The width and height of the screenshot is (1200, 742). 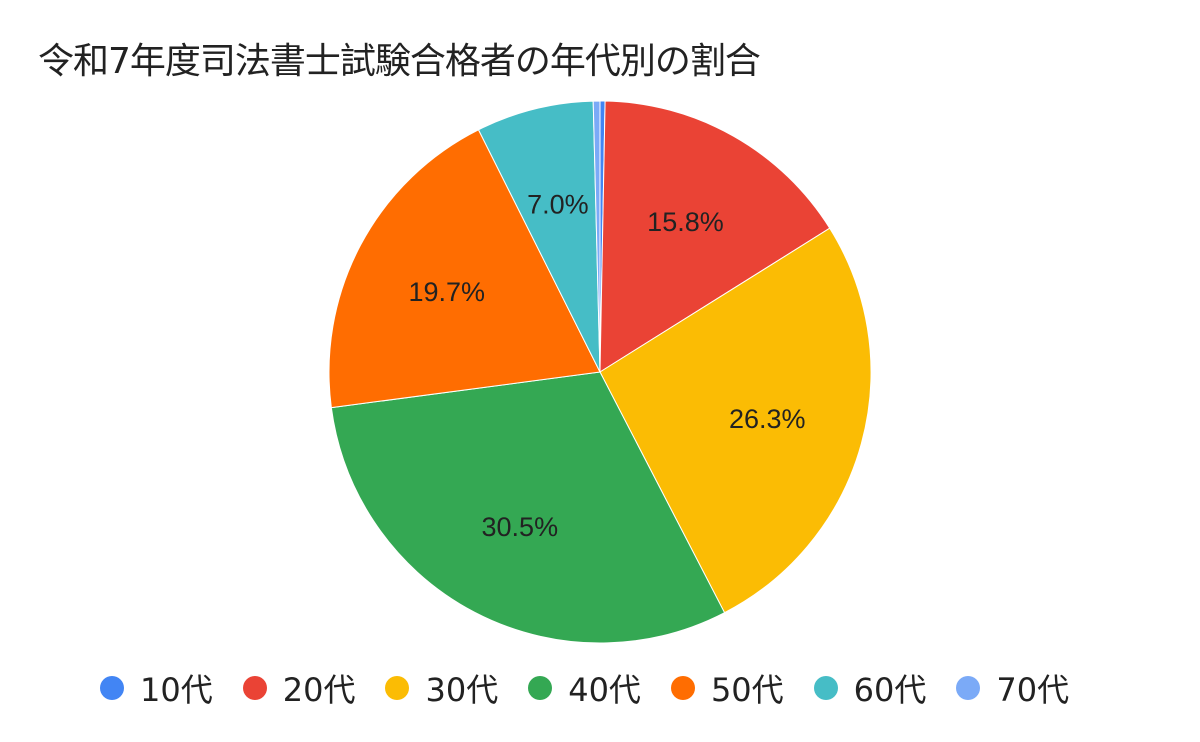 What do you see at coordinates (520, 527) in the screenshot?
I see `data-label: 30.5%` at bounding box center [520, 527].